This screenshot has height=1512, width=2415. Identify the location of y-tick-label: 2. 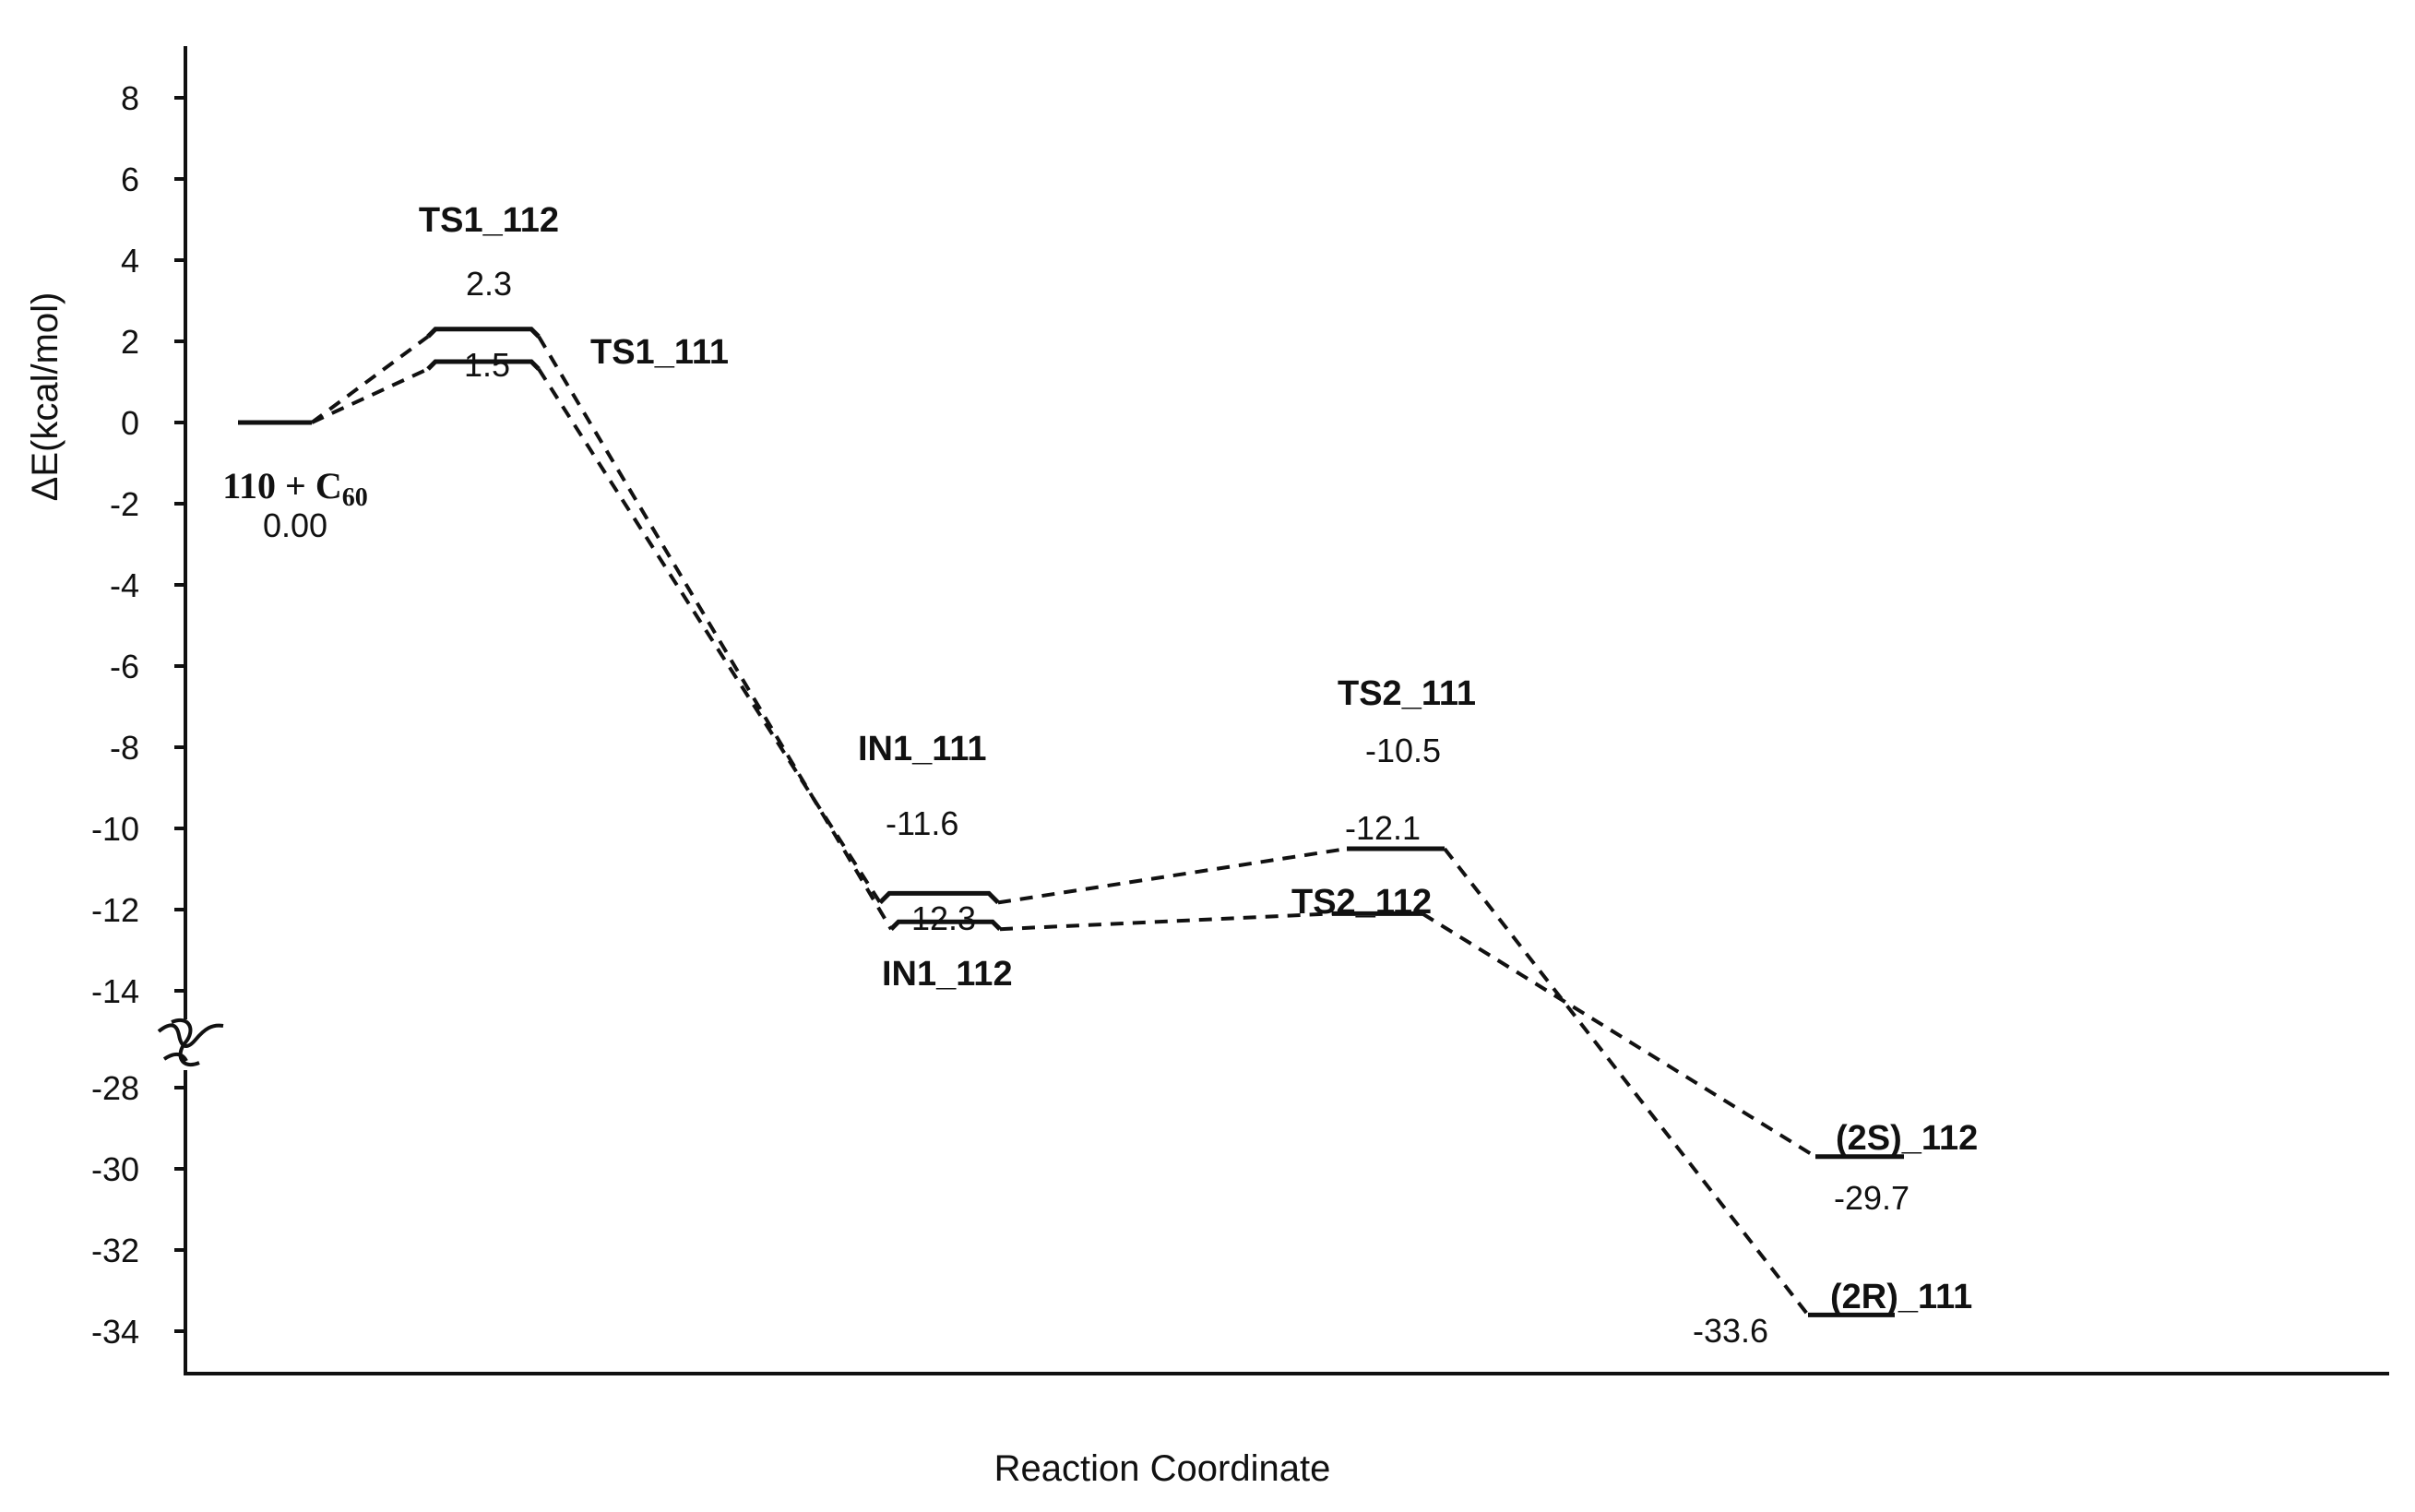
(130, 342).